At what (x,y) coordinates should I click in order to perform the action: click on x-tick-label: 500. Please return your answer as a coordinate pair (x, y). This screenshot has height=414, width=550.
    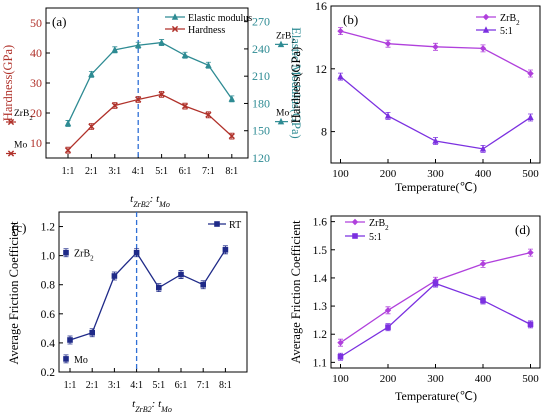
    Looking at the image, I should click on (530, 174).